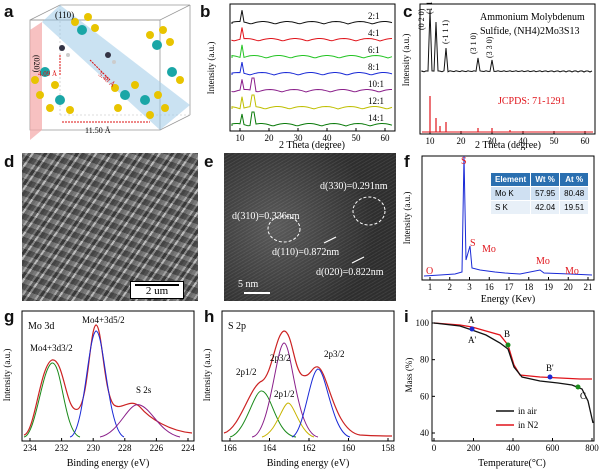 This screenshot has width=600, height=474. Describe the element at coordinates (211, 68) in the screenshot. I see `b-ylabel: Intensity (a.u.)` at that location.